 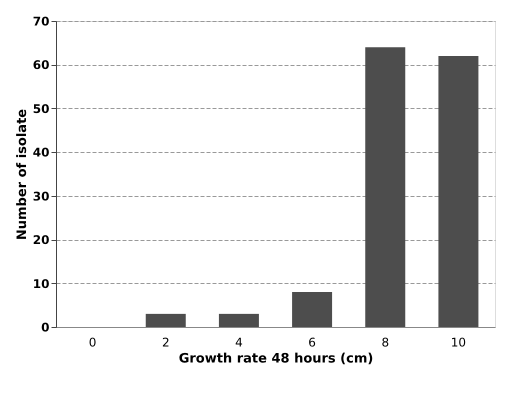 I want to click on y-tick-label: 30, so click(x=41, y=196).